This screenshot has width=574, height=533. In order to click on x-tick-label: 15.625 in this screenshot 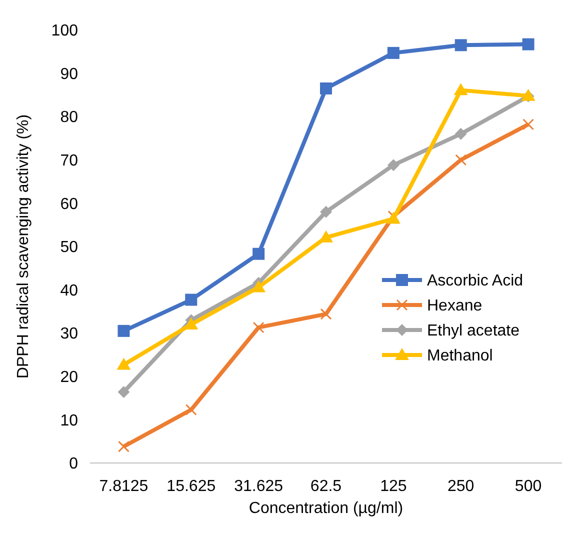, I will do `click(191, 486)`.